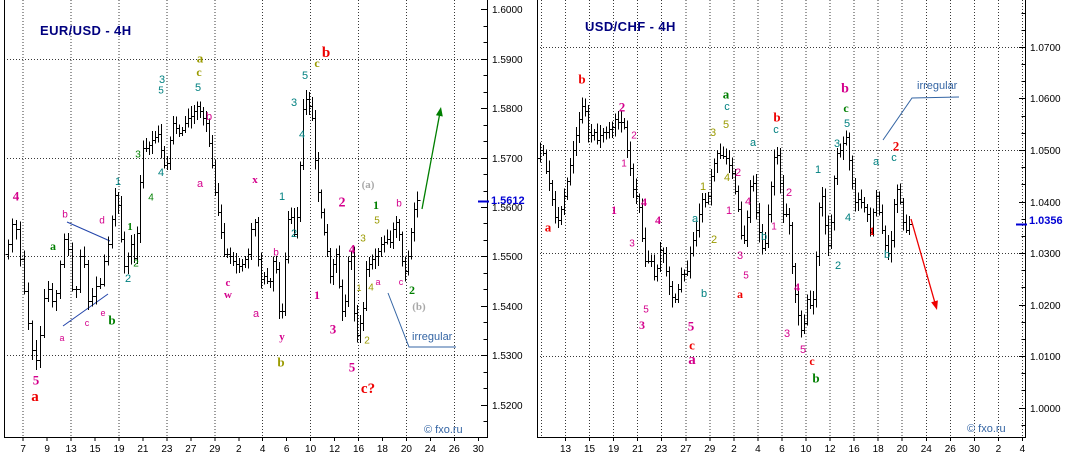 This screenshot has height=459, width=1068. What do you see at coordinates (1045, 151) in the screenshot?
I see `y-tick-label: 1.0500` at bounding box center [1045, 151].